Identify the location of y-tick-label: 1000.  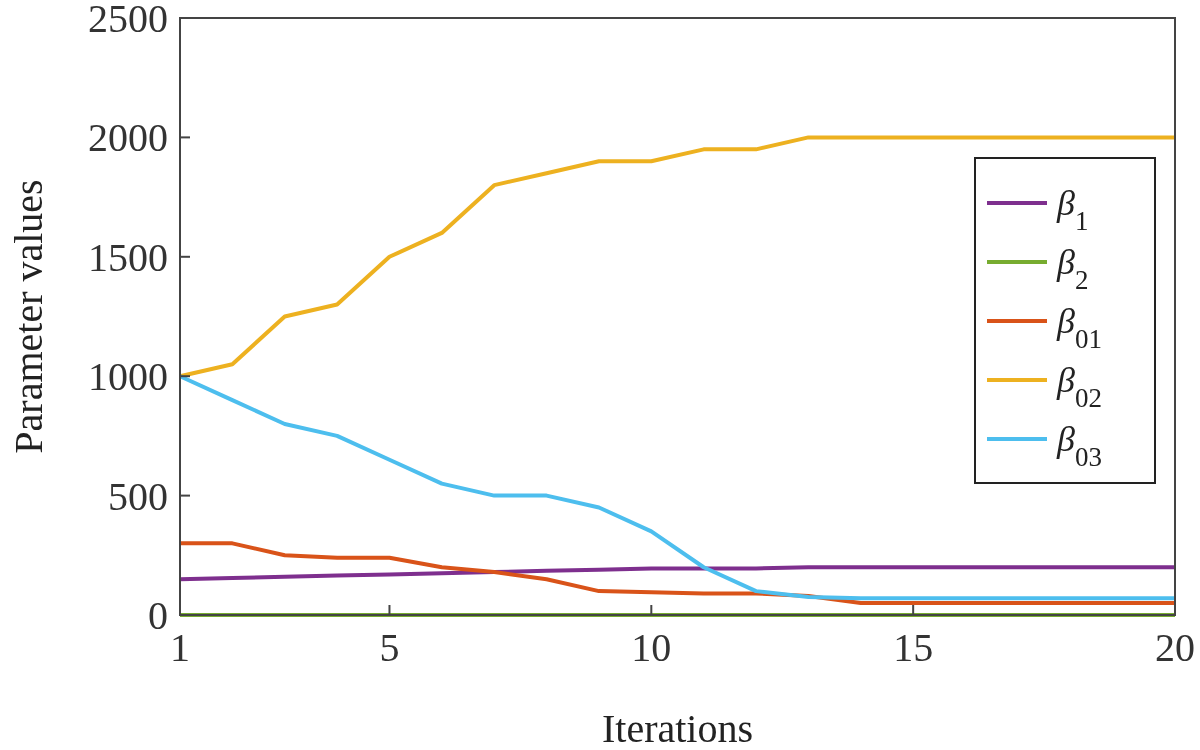
(128, 377).